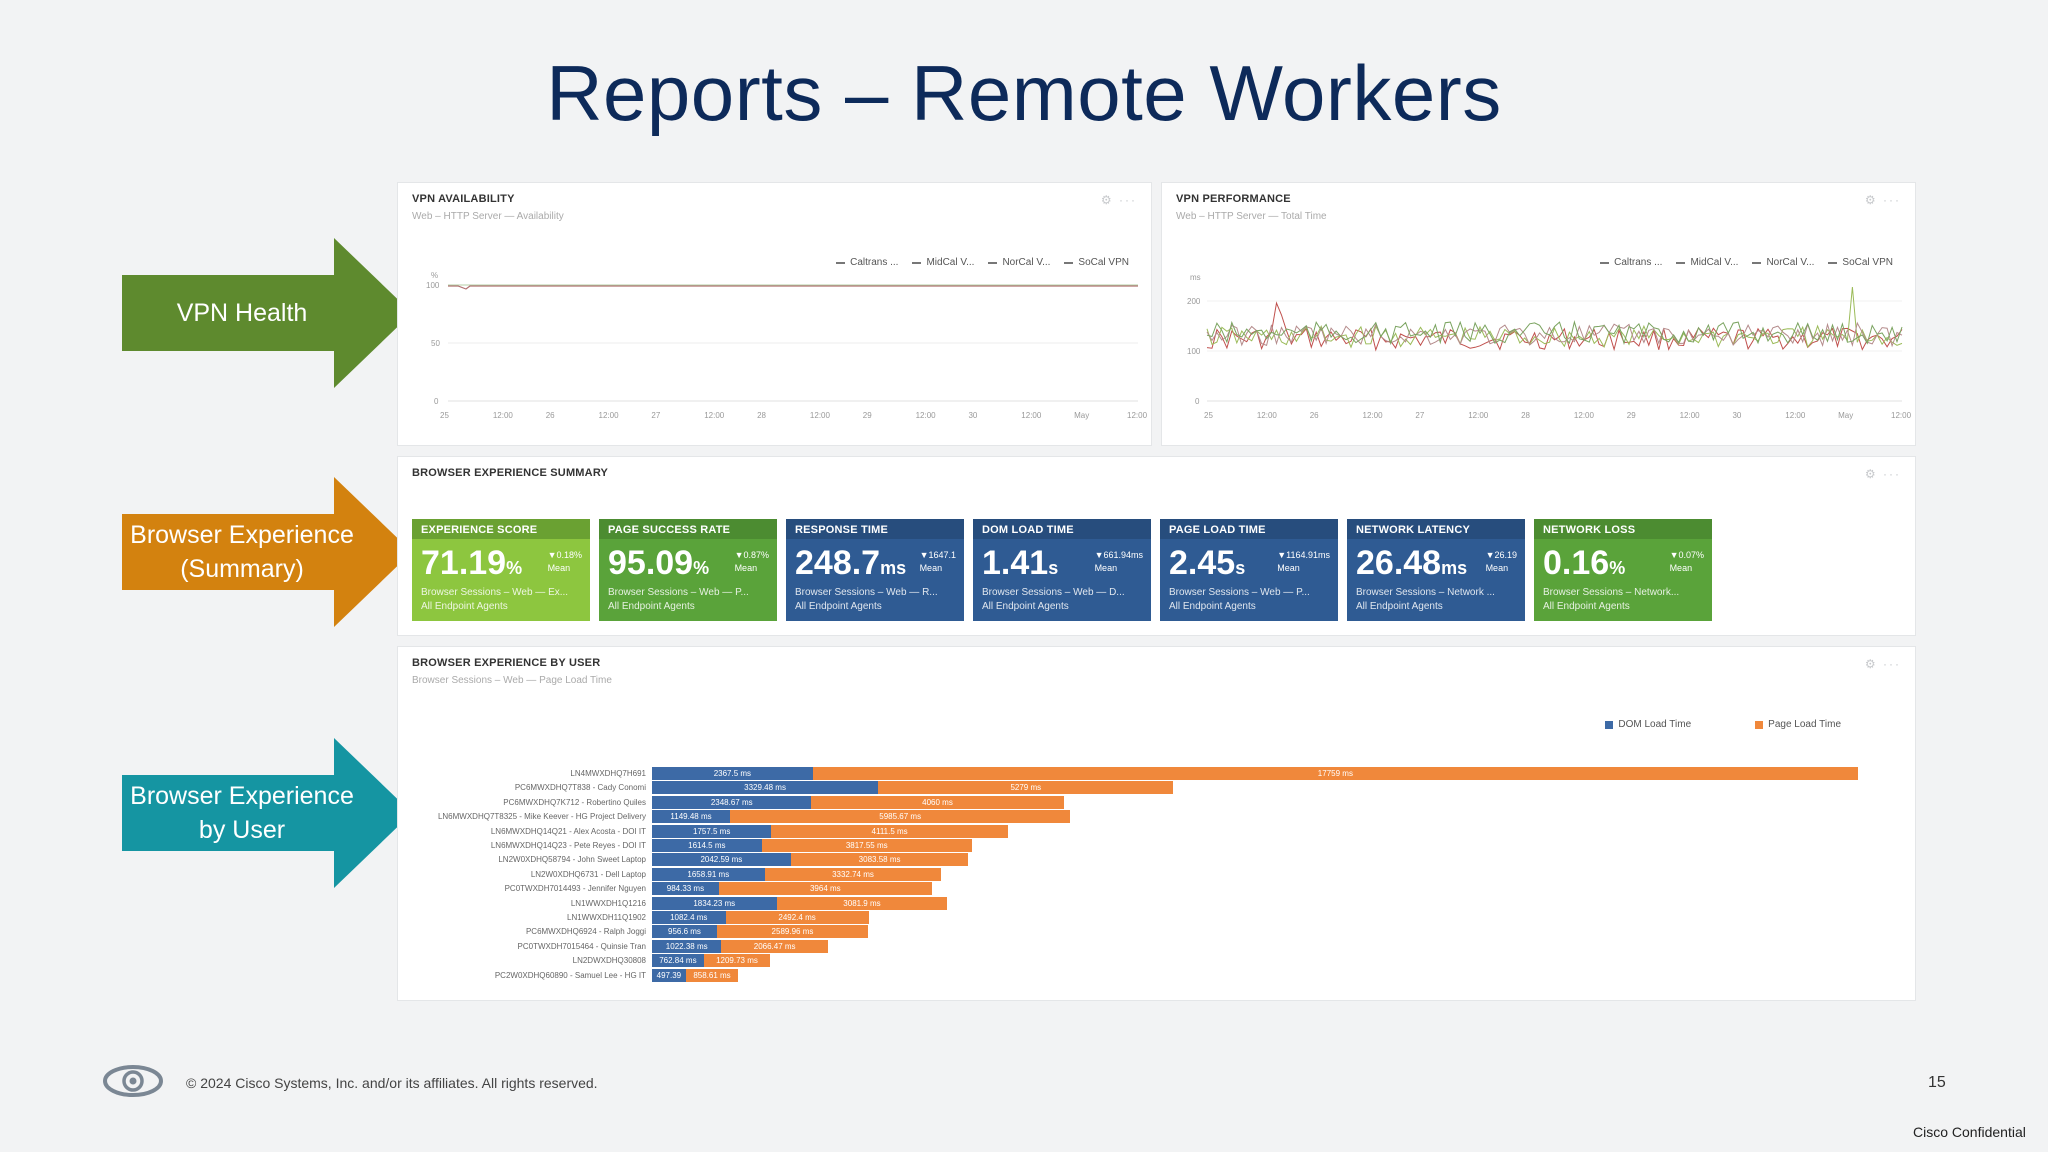 This screenshot has width=2048, height=1152. Describe the element at coordinates (568, 845) in the screenshot. I see `bar-category-label: LN6MWXDHQ14Q23 - Pete Reyes - DOI IT` at that location.